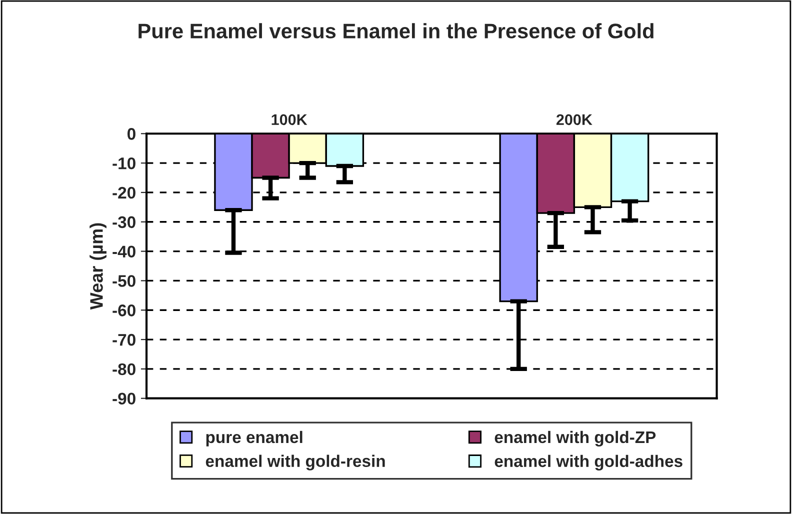 The width and height of the screenshot is (792, 514). What do you see at coordinates (124, 192) in the screenshot?
I see `y-tick-label: -20` at bounding box center [124, 192].